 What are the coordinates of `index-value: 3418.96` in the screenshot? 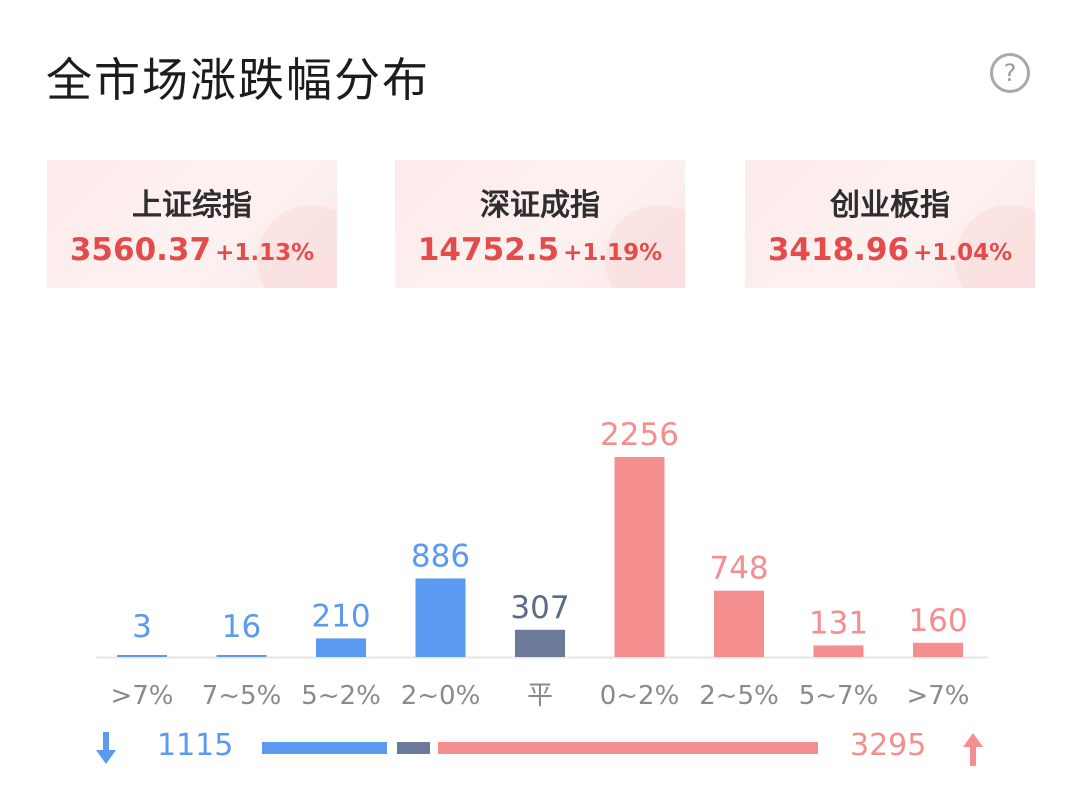 It's located at (838, 250).